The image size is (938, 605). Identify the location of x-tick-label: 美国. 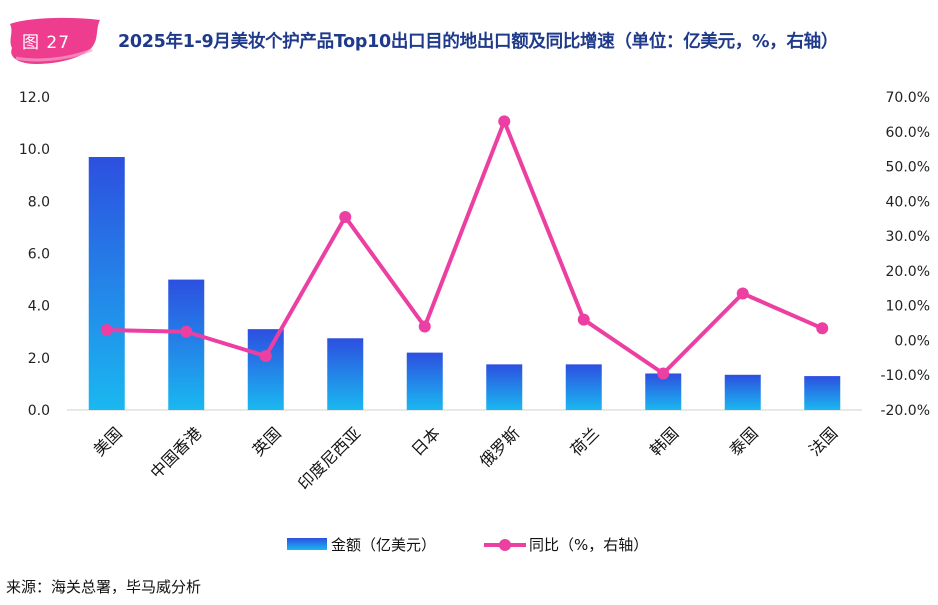
(108, 442).